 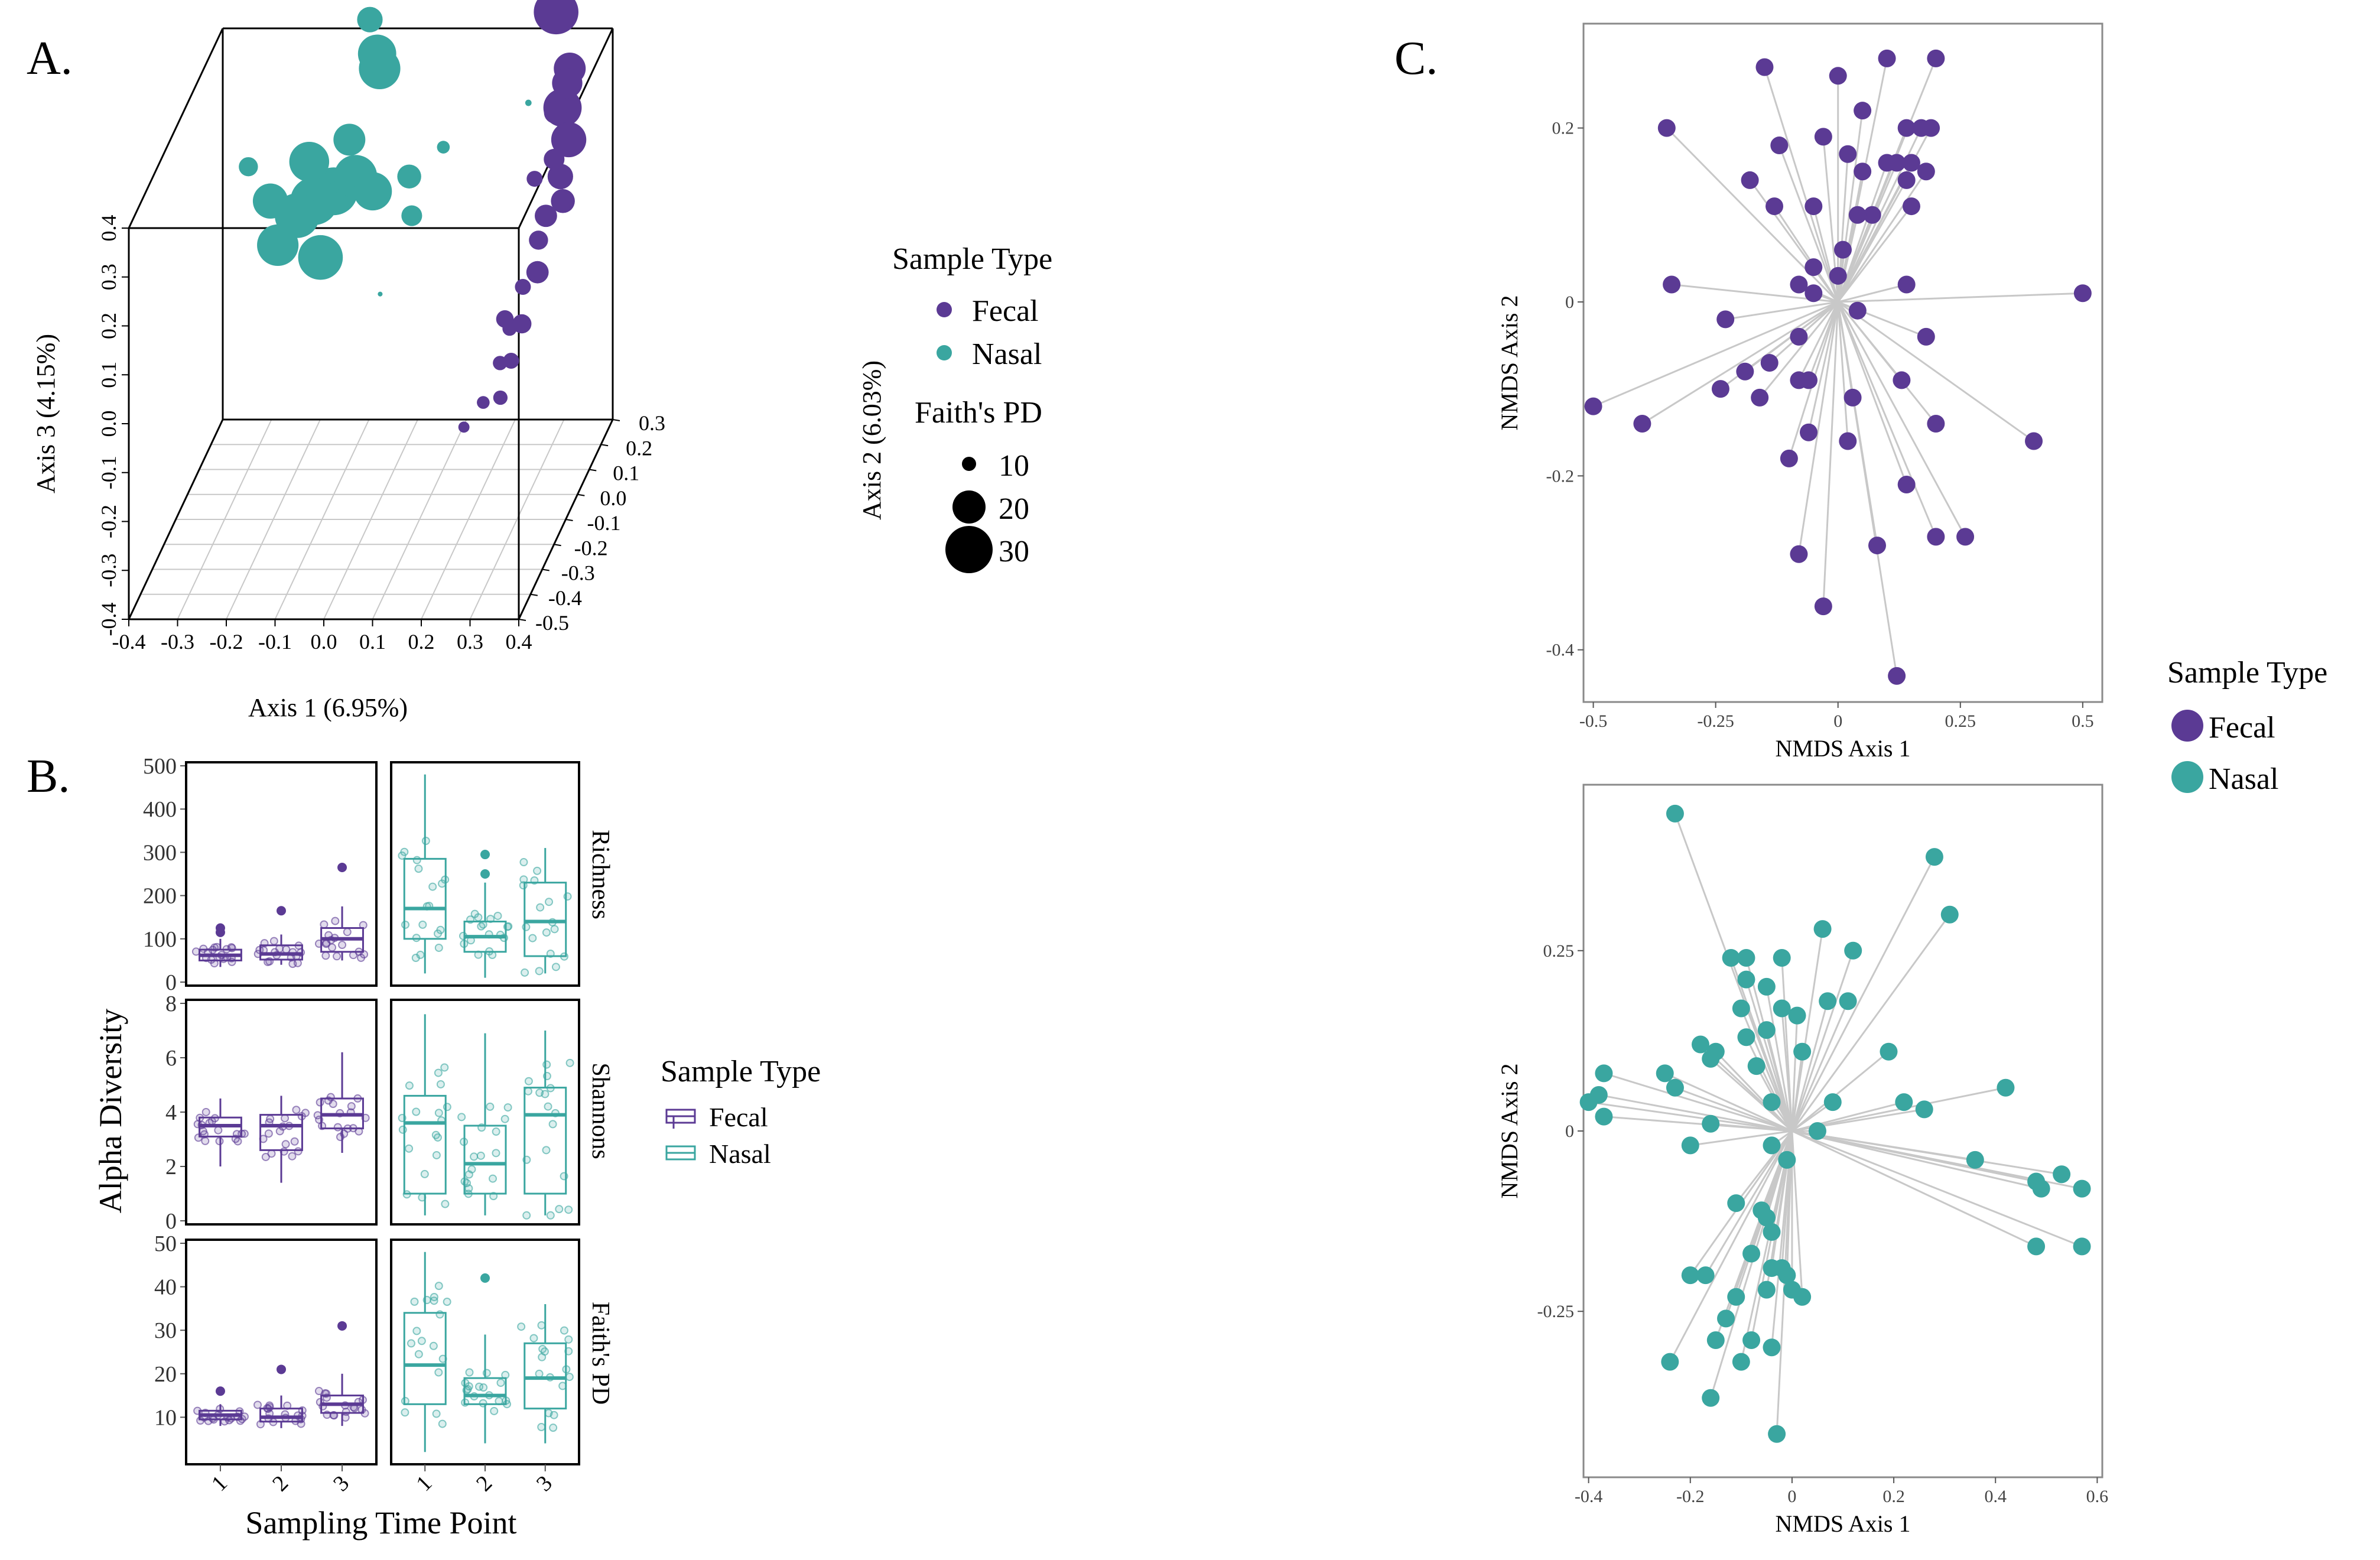 I want to click on pcoa-legend-nasal-label: Nasal, so click(x=1007, y=354).